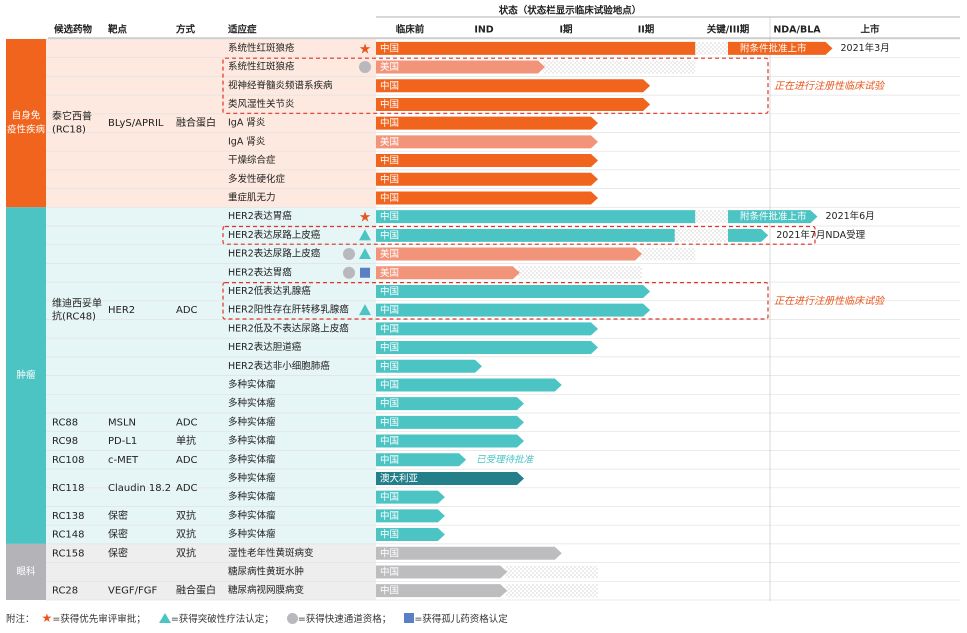 The width and height of the screenshot is (967, 633). Describe the element at coordinates (65, 441) in the screenshot. I see `drug-name: RC98` at that location.